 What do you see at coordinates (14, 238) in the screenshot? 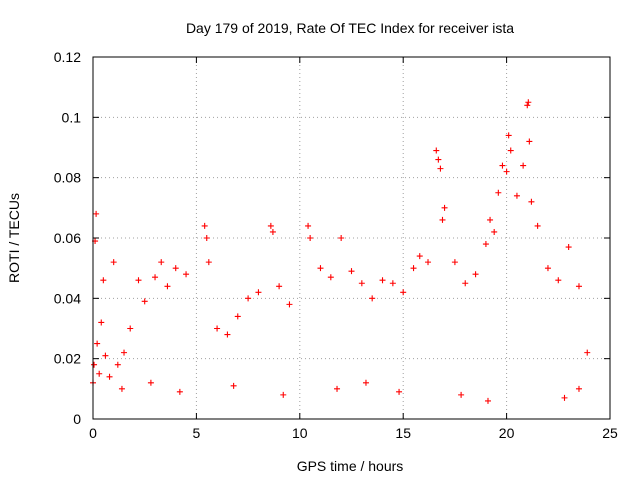
I see `y-axis-label: ROTI / TECUs` at bounding box center [14, 238].